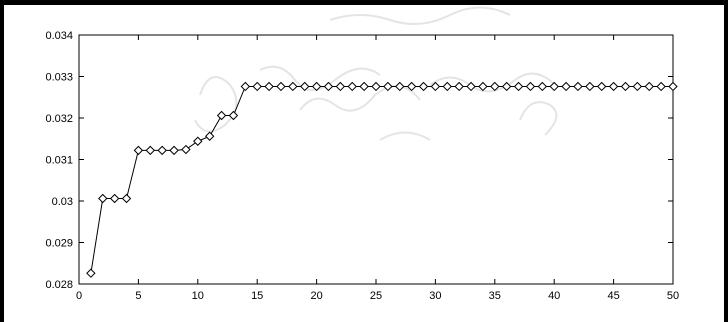  What do you see at coordinates (138, 296) in the screenshot?
I see `x-tick-label: 5` at bounding box center [138, 296].